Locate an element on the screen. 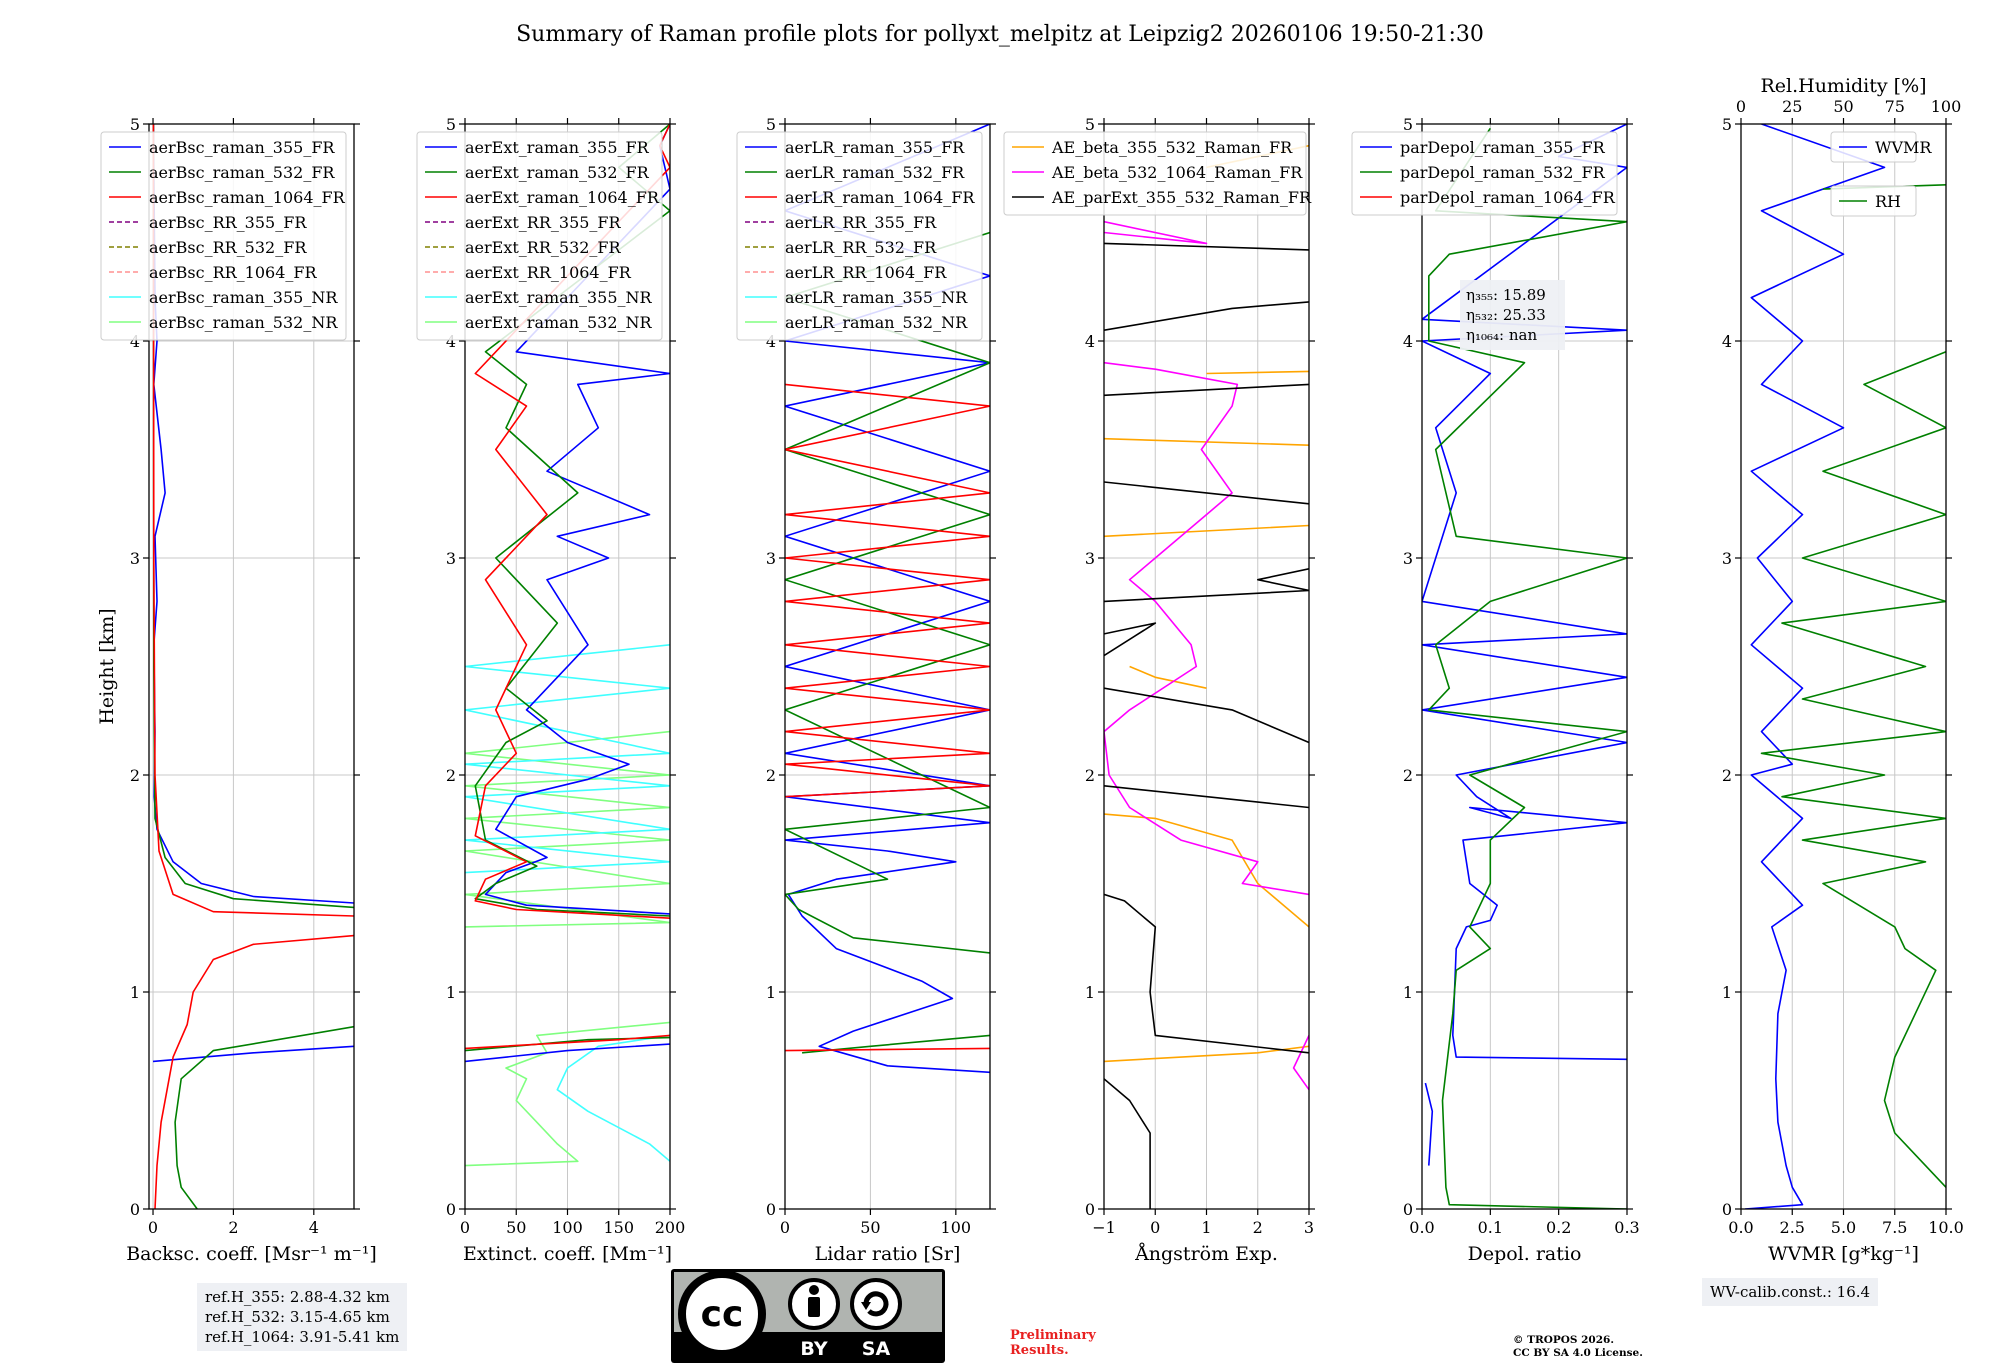 The width and height of the screenshot is (2000, 1364). legend-label-7: aerLR_raman_532_NR is located at coordinates (876, 322).